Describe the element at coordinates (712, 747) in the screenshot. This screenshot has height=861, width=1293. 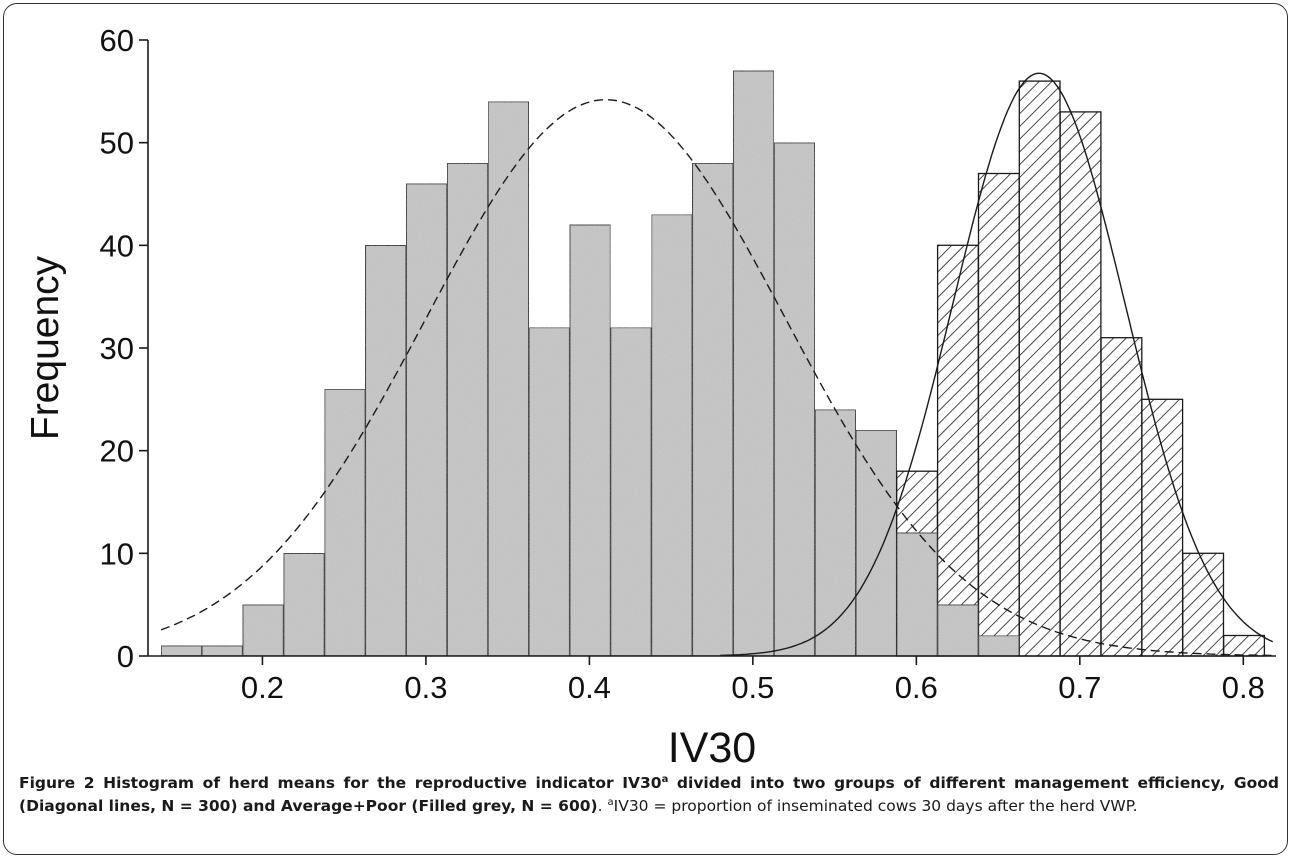
I see `x-axis-label: IV30` at that location.